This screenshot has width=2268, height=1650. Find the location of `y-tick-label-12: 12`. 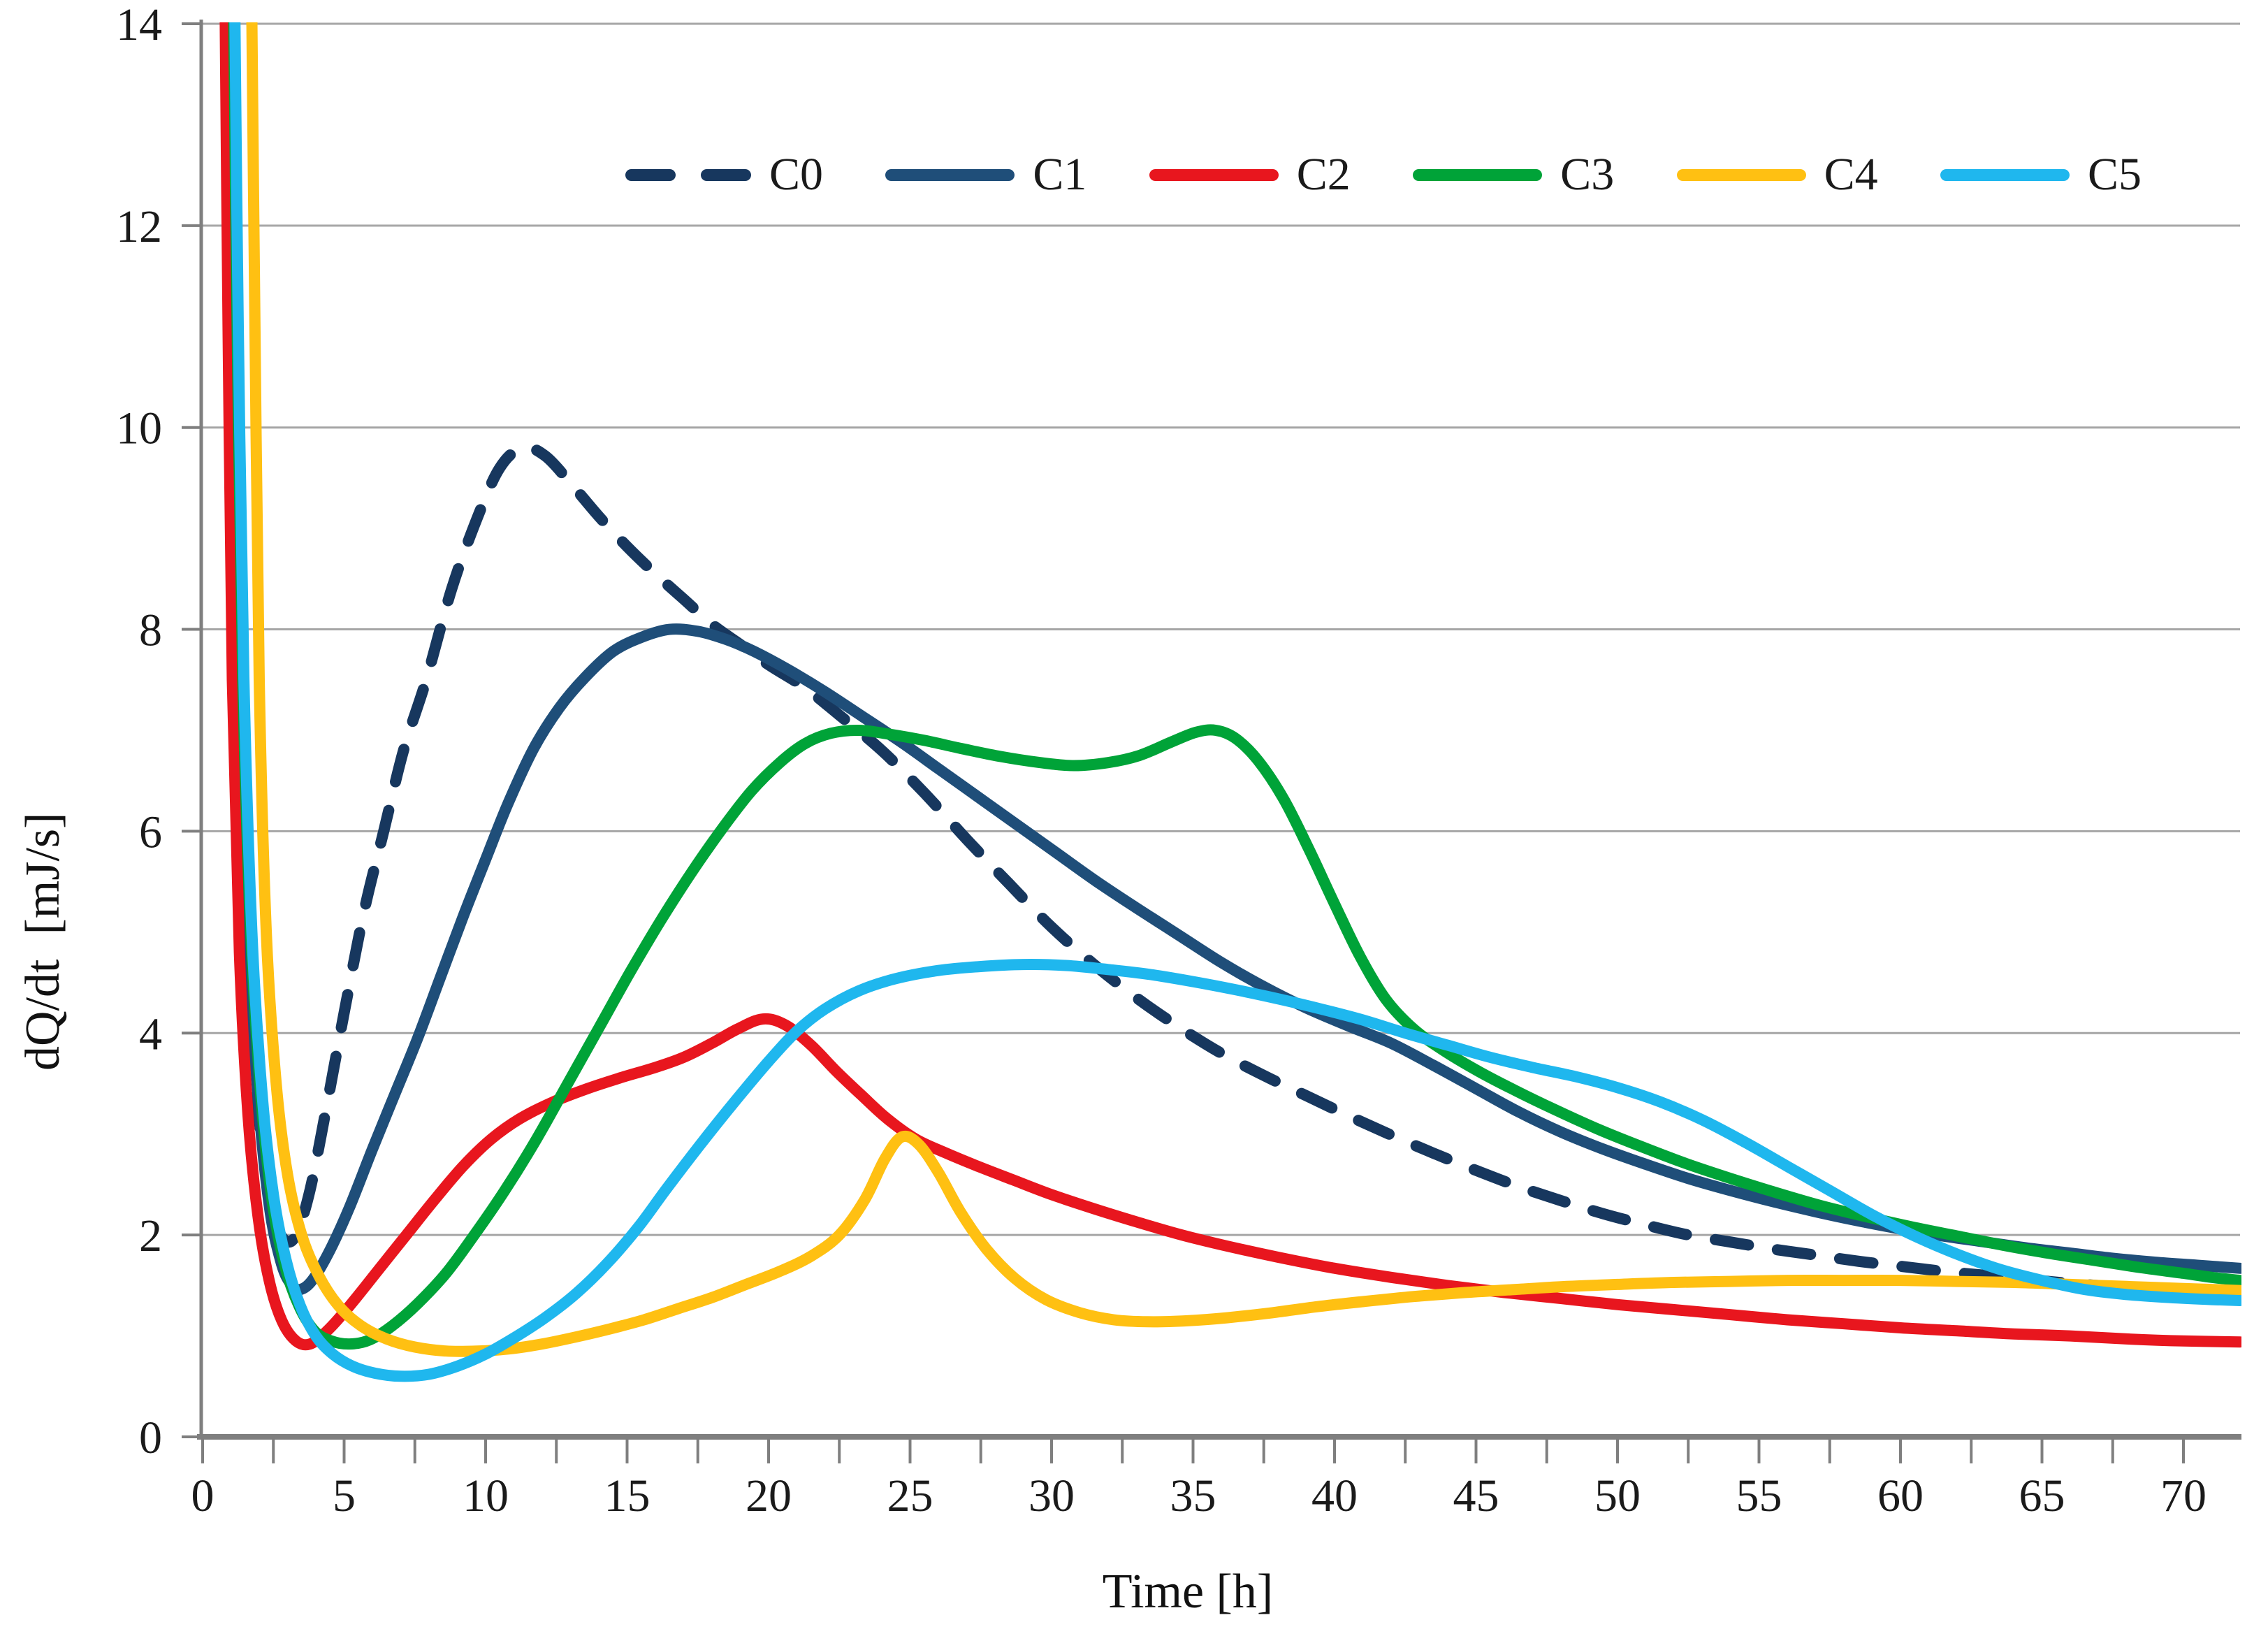

y-tick-label-12: 12 is located at coordinates (139, 227).